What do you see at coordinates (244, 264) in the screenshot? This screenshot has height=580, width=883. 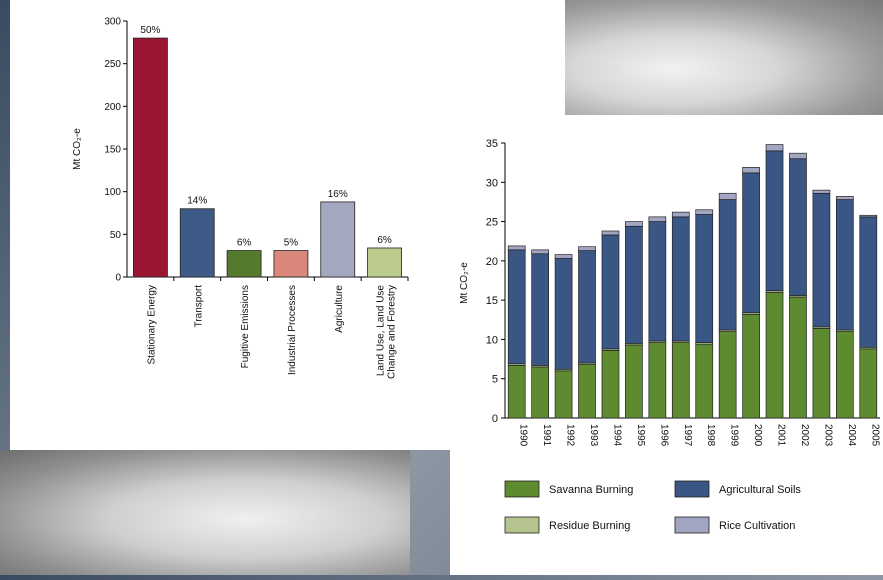 I see `bar-fugitive-emissions` at bounding box center [244, 264].